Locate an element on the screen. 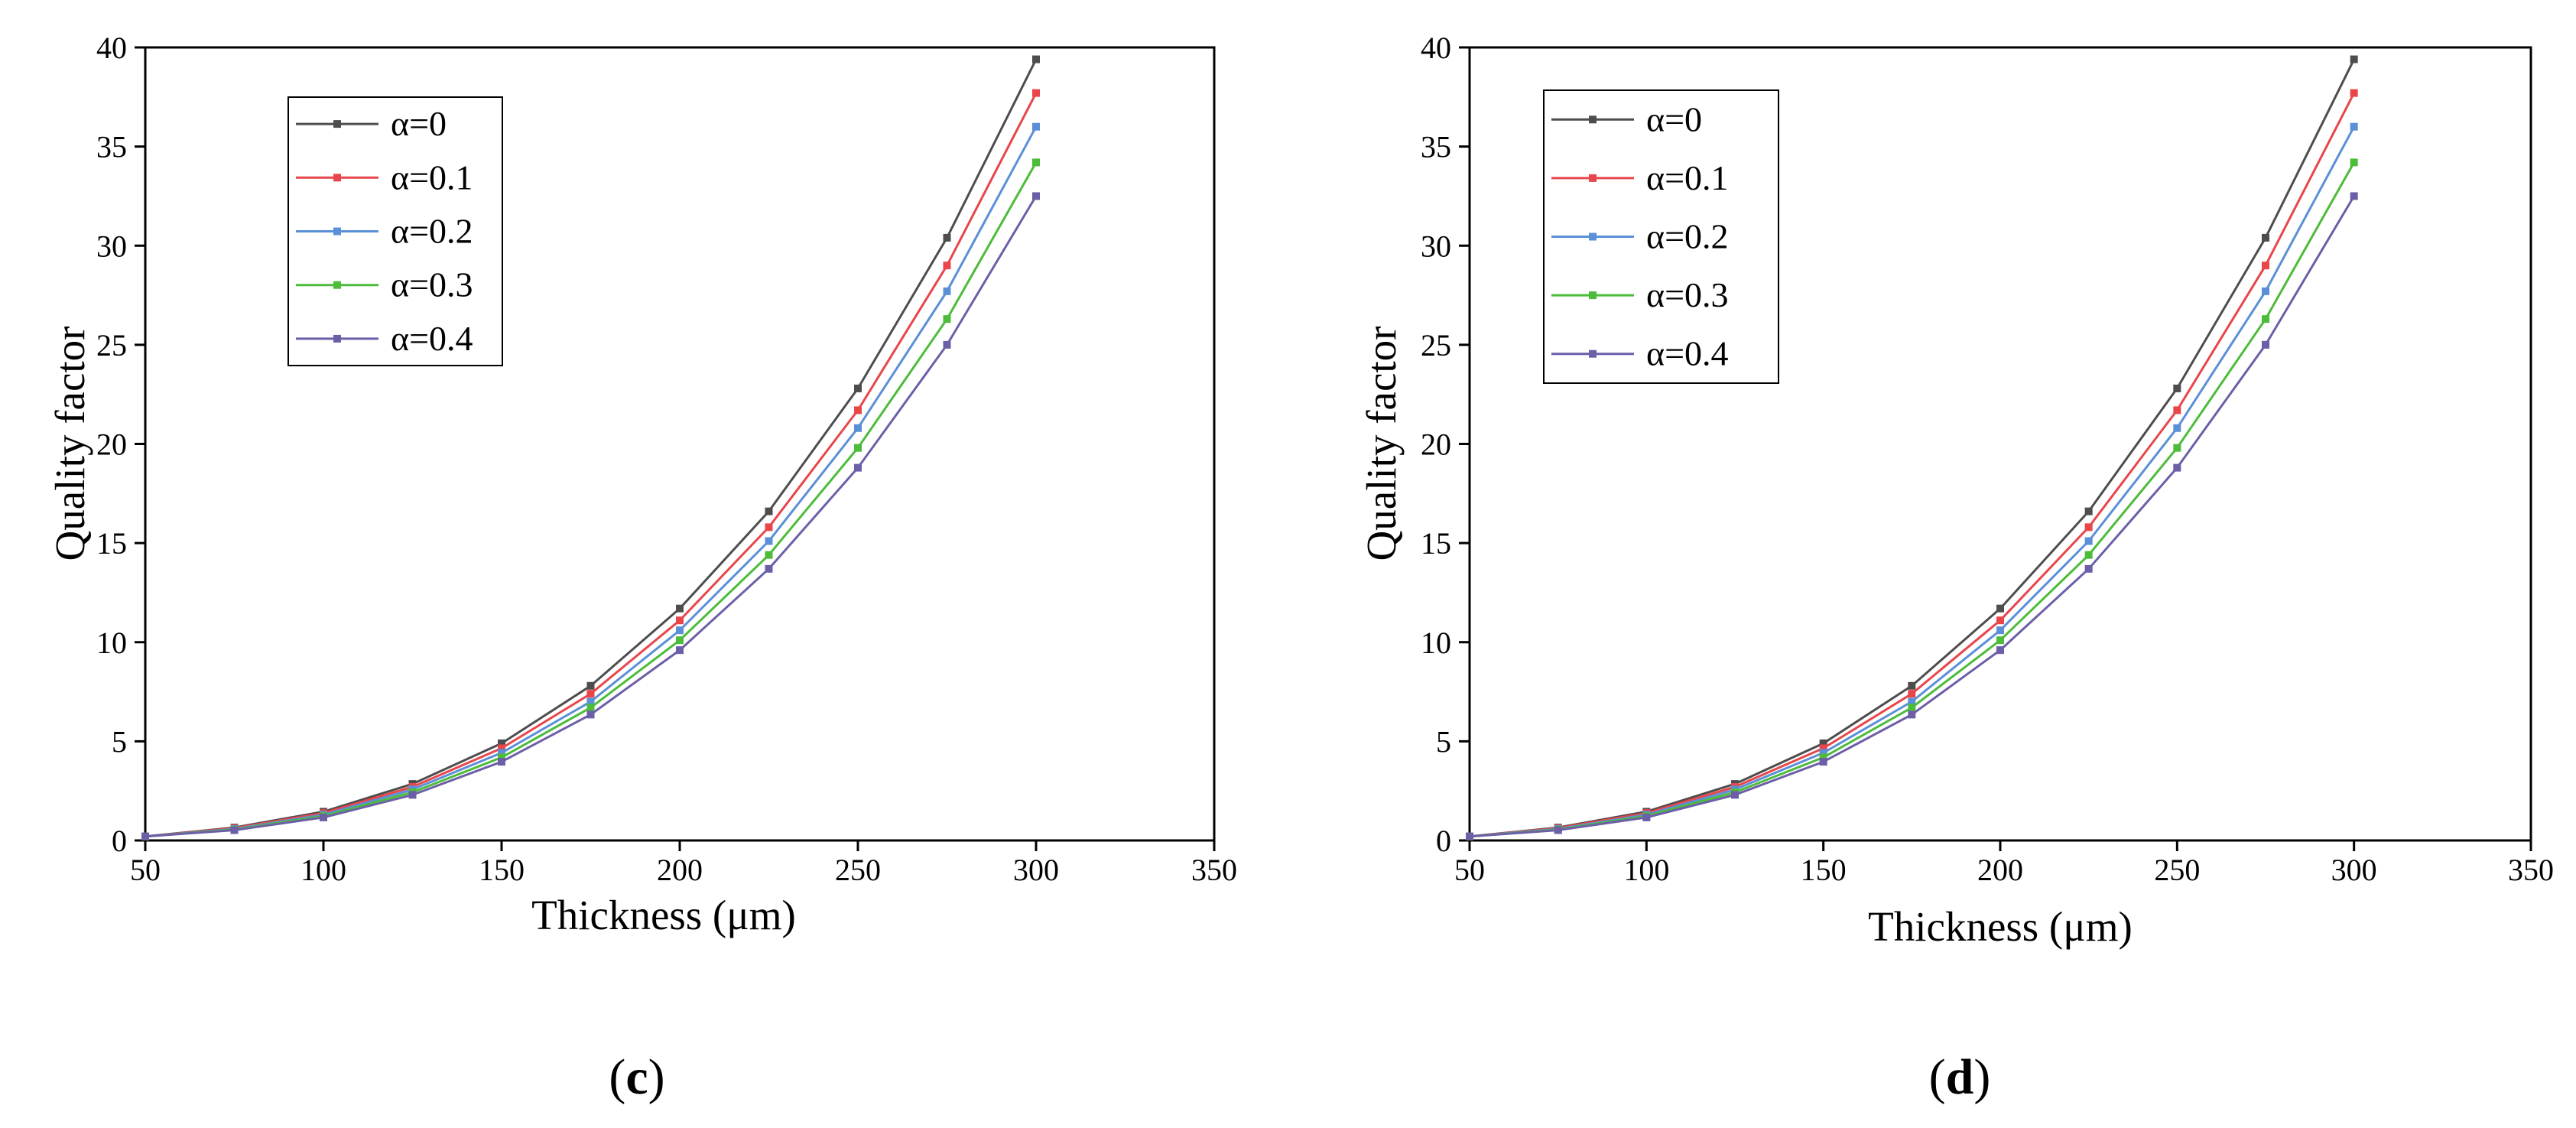  y-tick-label: 25 is located at coordinates (112, 345).